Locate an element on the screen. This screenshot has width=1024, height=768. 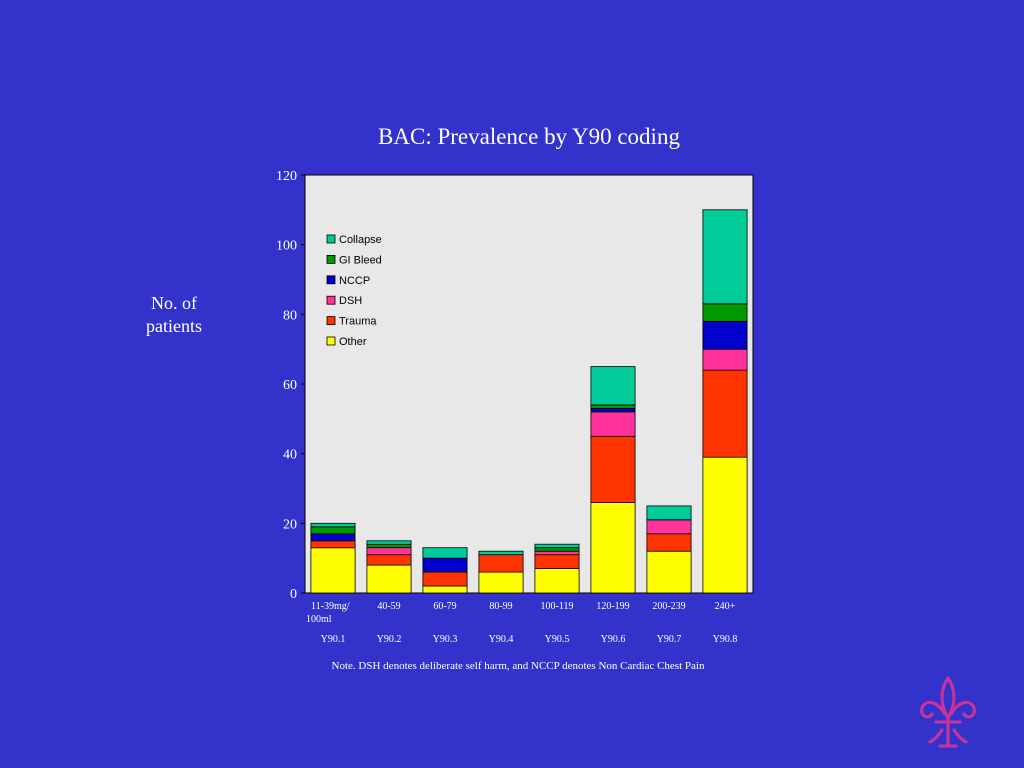
x-code-label: Y90.3 is located at coordinates (445, 639).